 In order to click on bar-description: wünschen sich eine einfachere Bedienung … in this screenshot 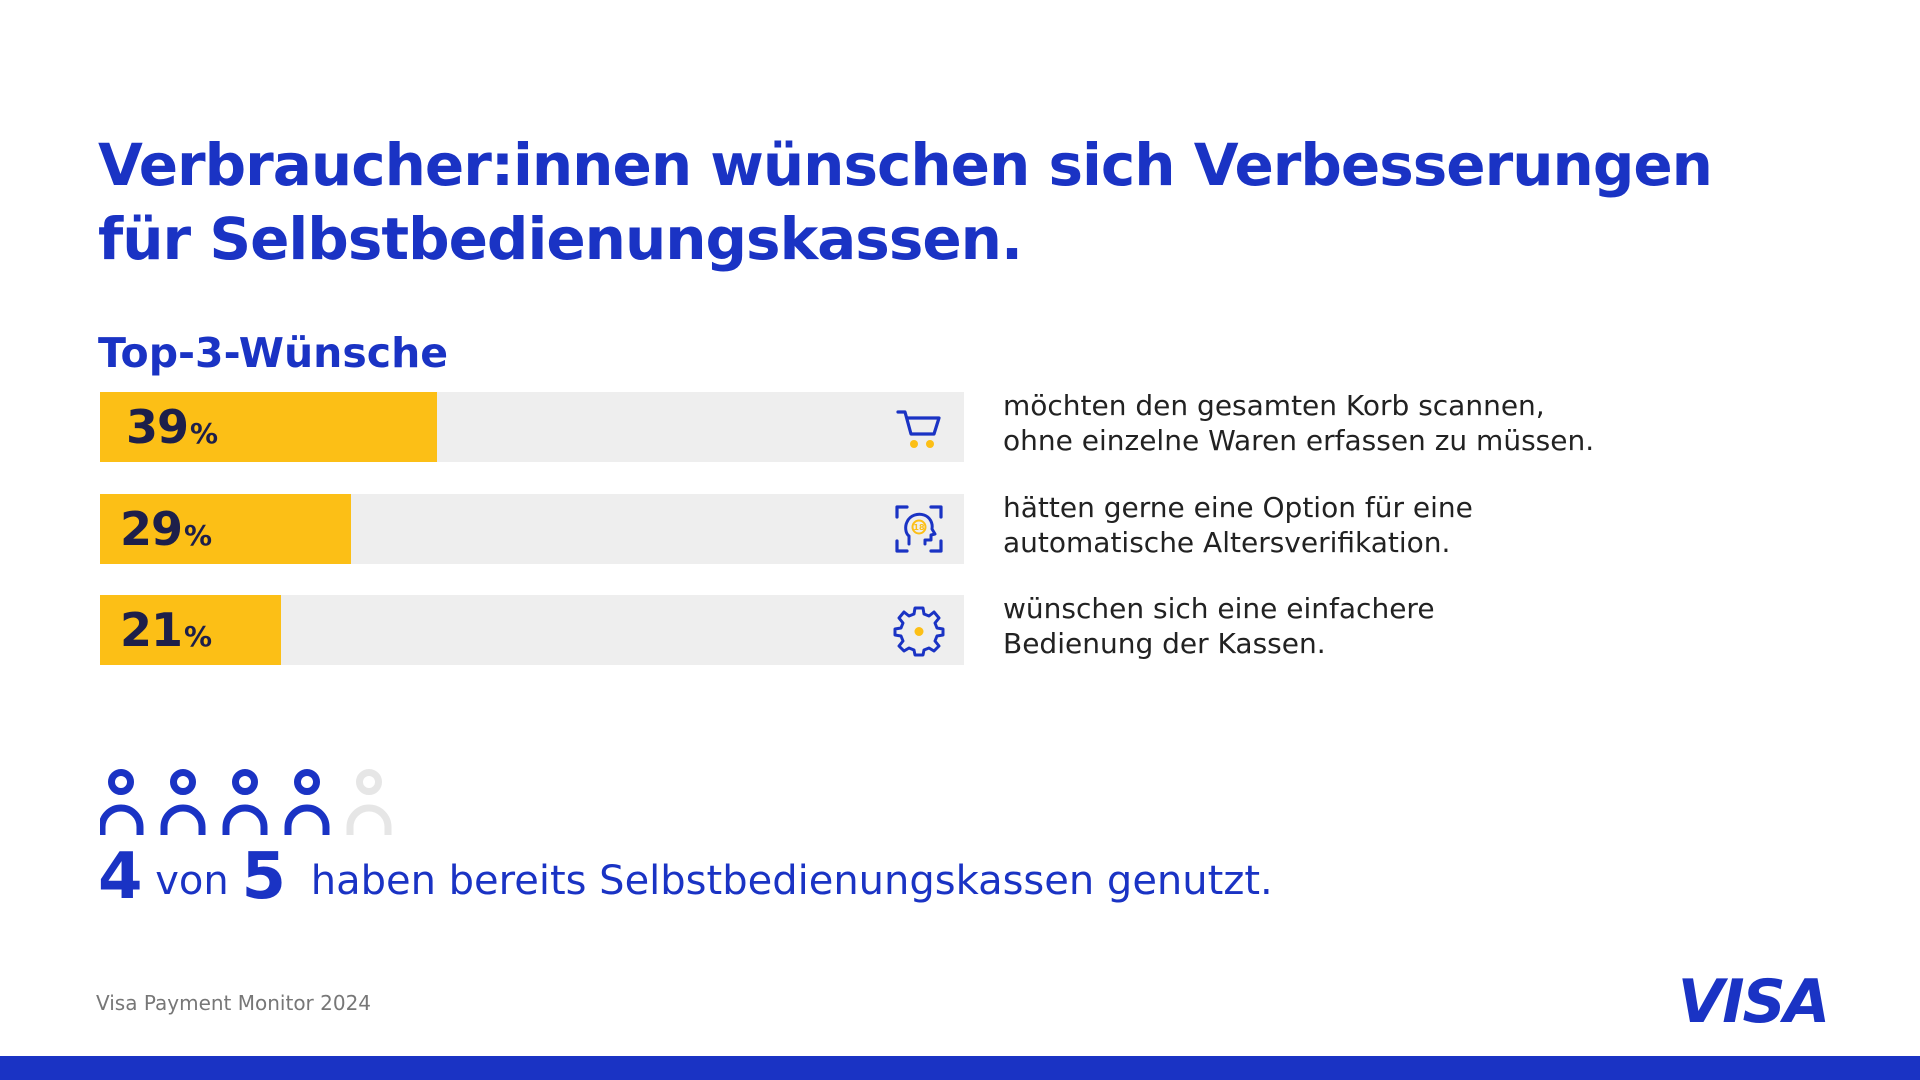, I will do `click(1313, 626)`.